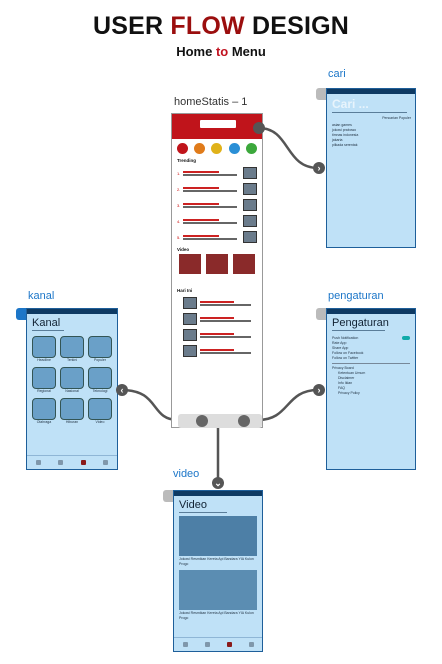  What do you see at coordinates (296, 26) in the screenshot?
I see `title-text-3: DESIGN` at bounding box center [296, 26].